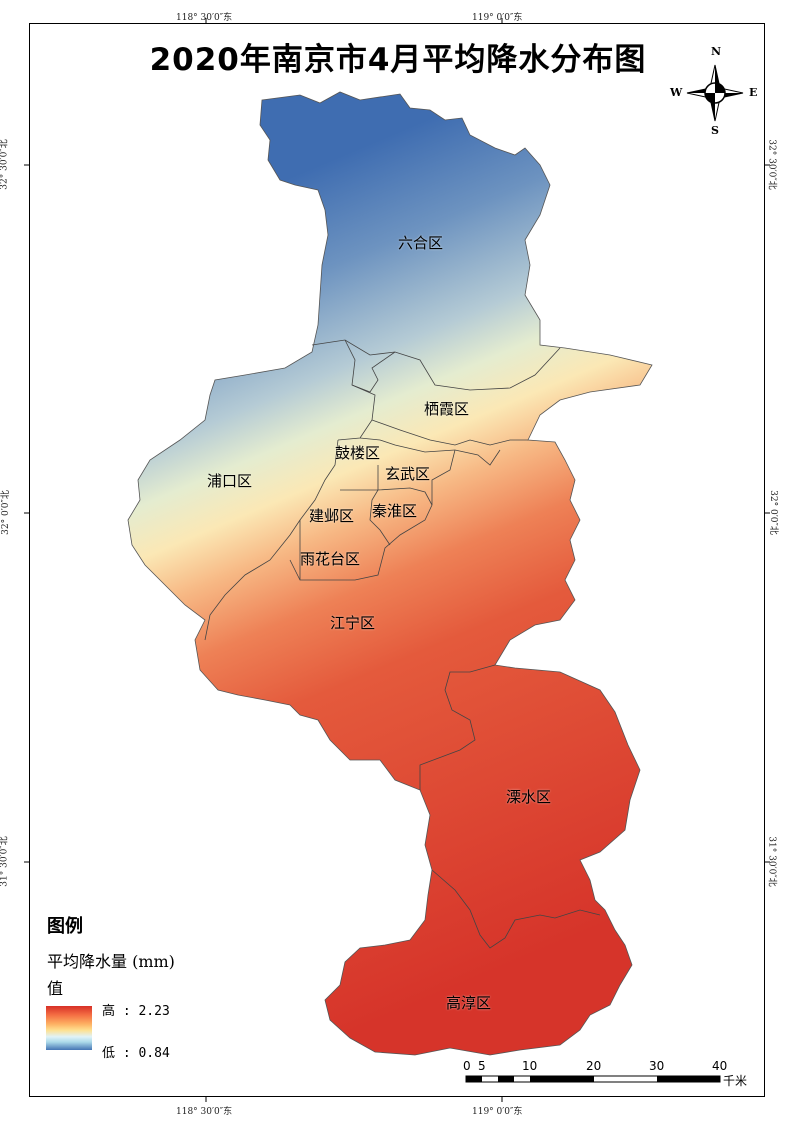 This screenshot has height=1125, width=796. Describe the element at coordinates (408, 474) in the screenshot. I see `district-label-xuanwu: 玄武区` at that location.